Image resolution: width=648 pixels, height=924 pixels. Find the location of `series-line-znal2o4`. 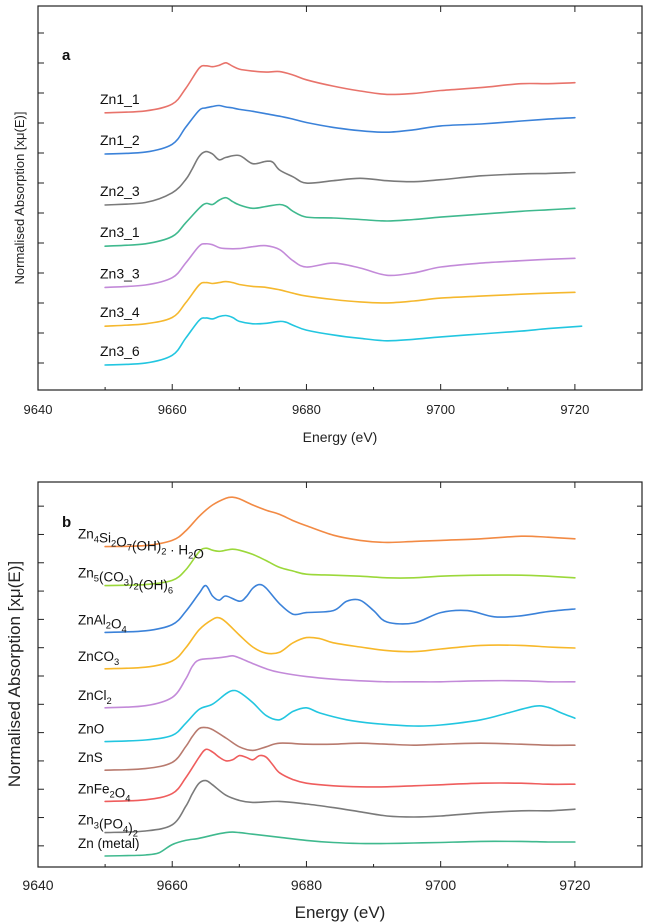

series-line-znal2o4 is located at coordinates (340, 608).